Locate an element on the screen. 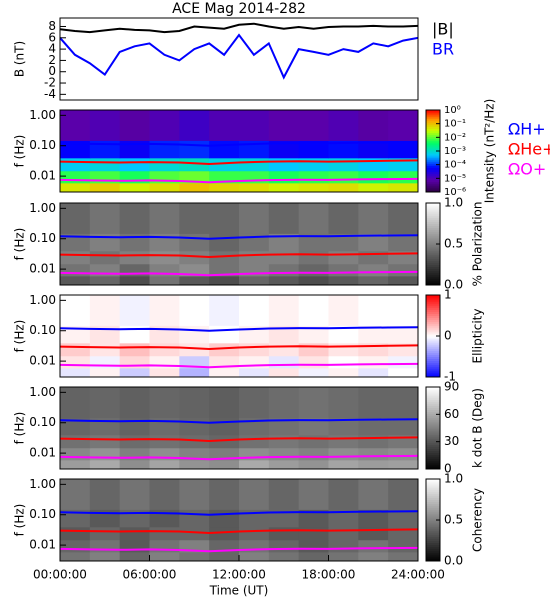 This screenshot has width=550, height=600. y-tick-label: 0.01 is located at coordinates (42, 545).